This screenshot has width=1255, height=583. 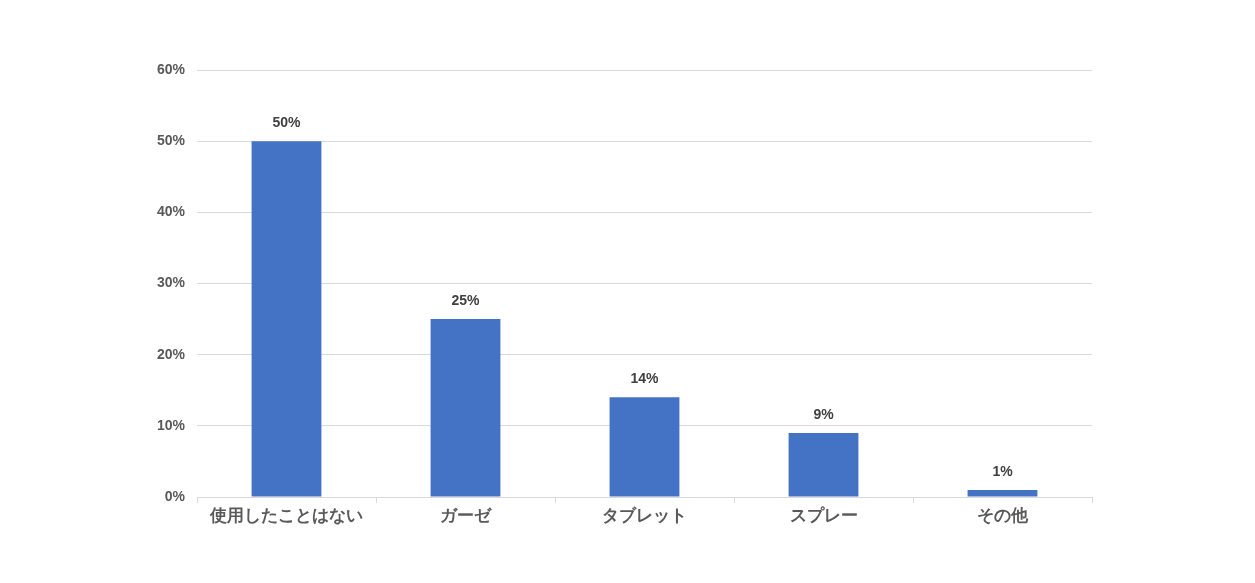 I want to click on y-tick-label: 20%, so click(x=171, y=353).